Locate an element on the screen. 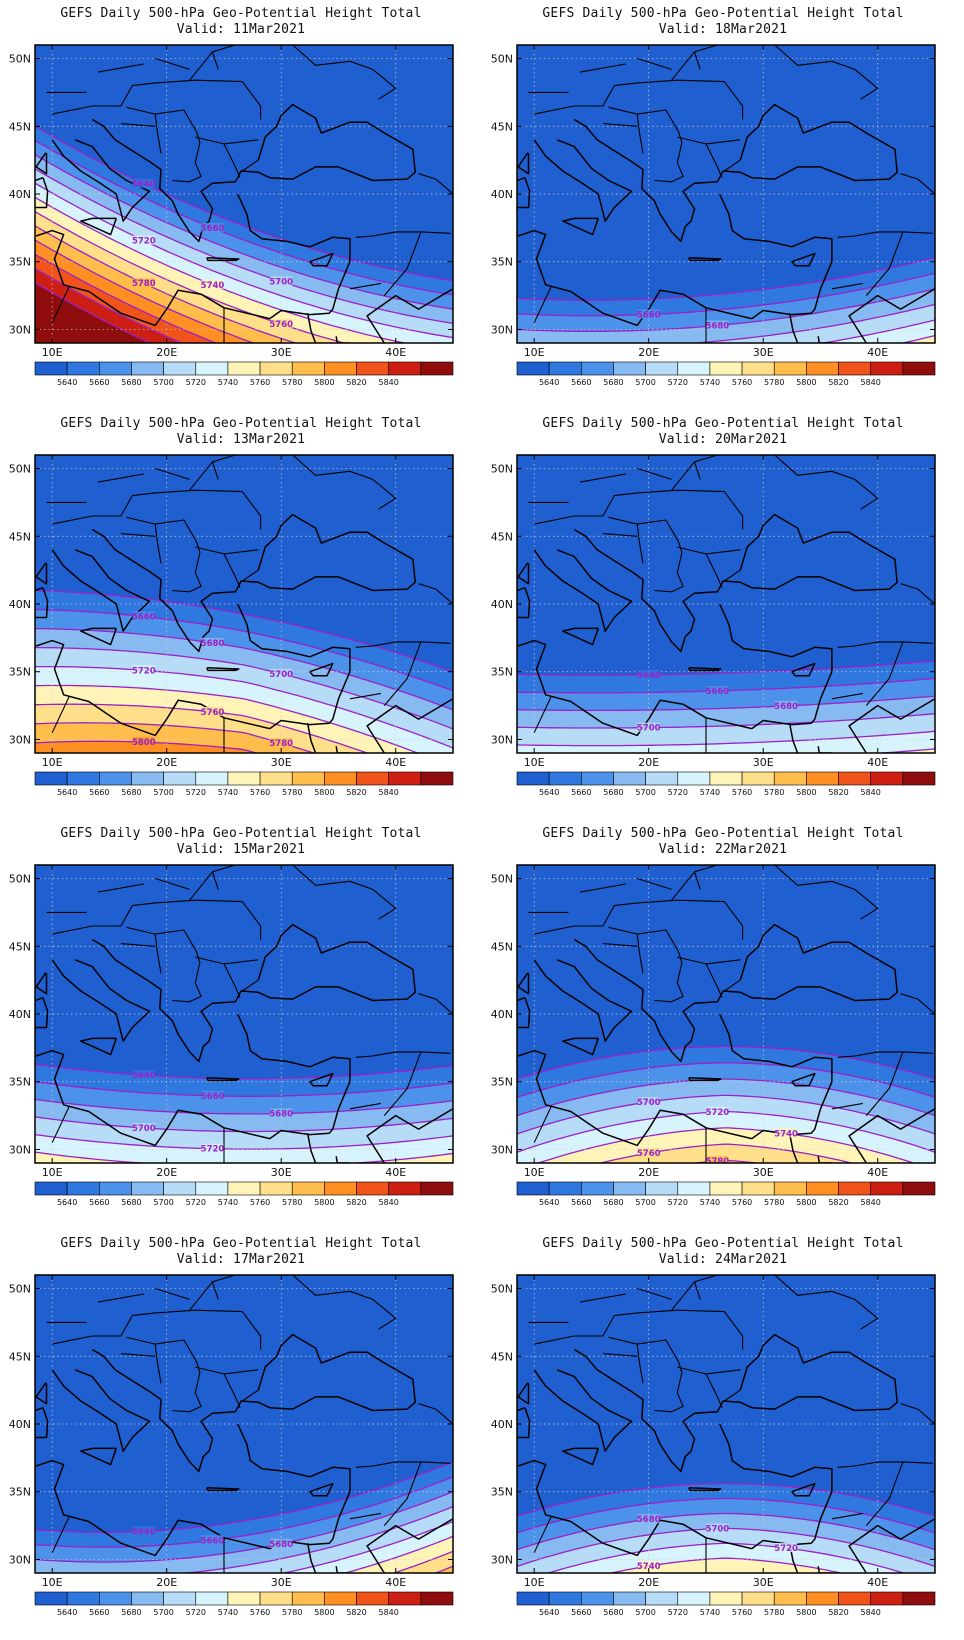 The image size is (964, 1640). contour-label: 5720 is located at coordinates (718, 1113).